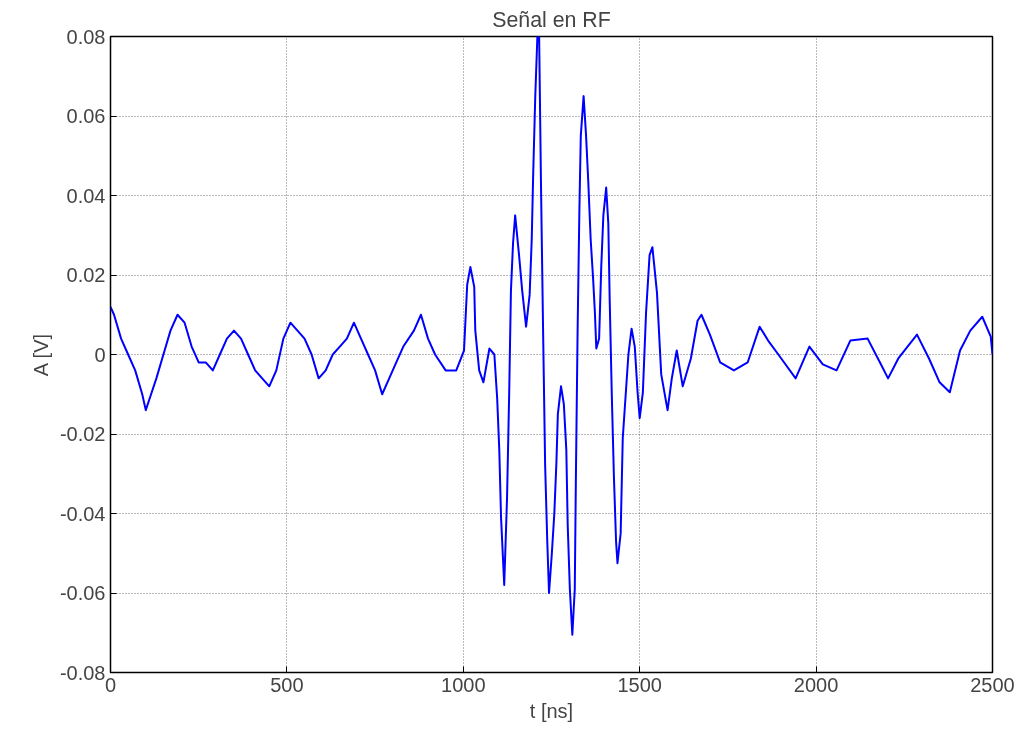 Image resolution: width=1027 pixels, height=742 pixels. What do you see at coordinates (639, 684) in the screenshot?
I see `x-tick-label: 1500` at bounding box center [639, 684].